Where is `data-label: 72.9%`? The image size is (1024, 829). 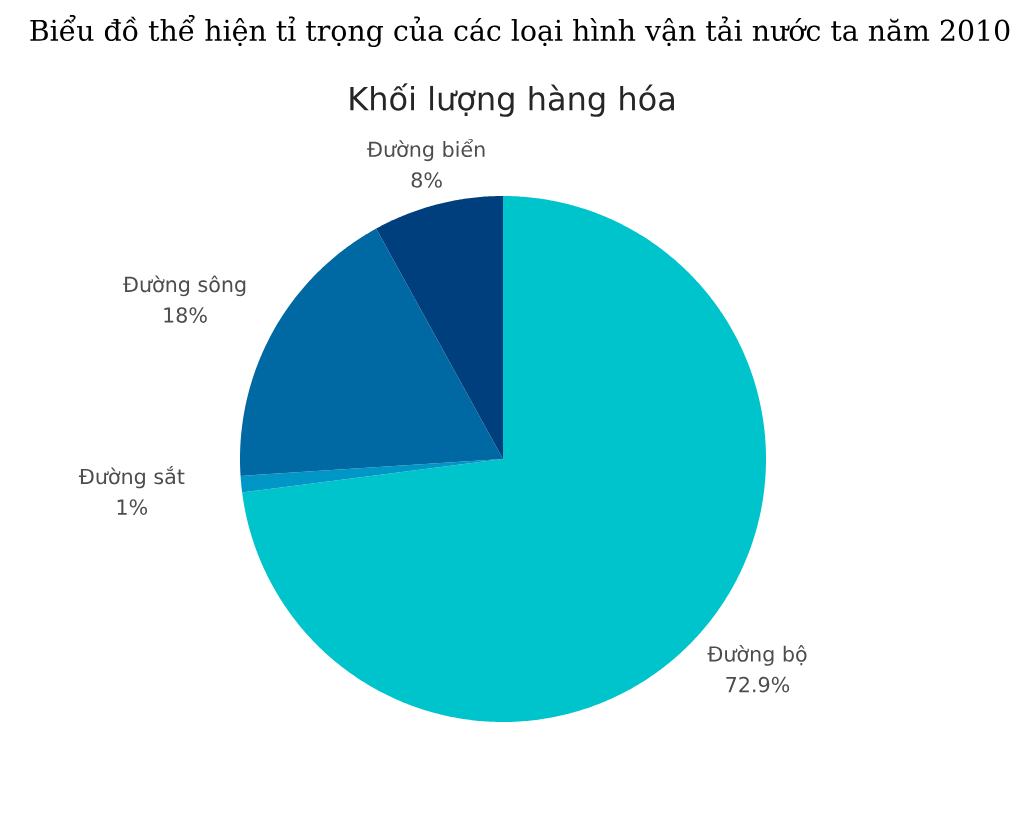 data-label: 72.9% is located at coordinates (758, 684).